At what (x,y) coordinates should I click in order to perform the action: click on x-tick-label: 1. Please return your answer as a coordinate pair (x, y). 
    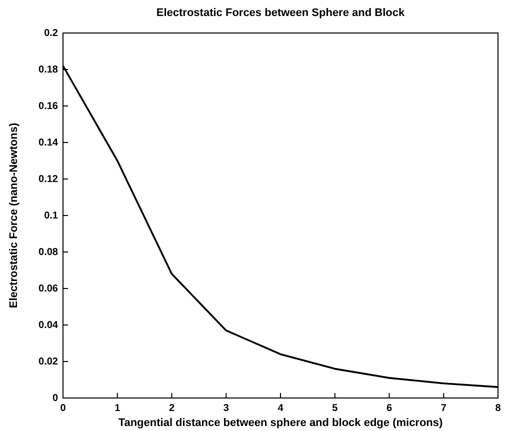
    Looking at the image, I should click on (117, 408).